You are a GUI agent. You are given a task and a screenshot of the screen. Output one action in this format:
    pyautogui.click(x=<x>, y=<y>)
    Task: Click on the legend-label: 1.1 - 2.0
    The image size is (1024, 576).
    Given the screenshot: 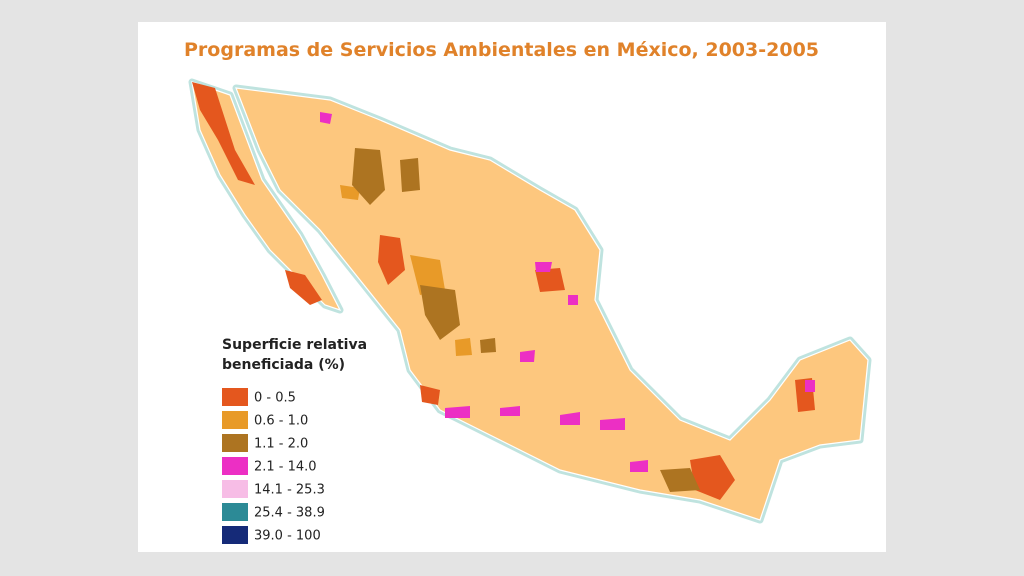 What is the action you would take?
    pyautogui.click(x=281, y=444)
    